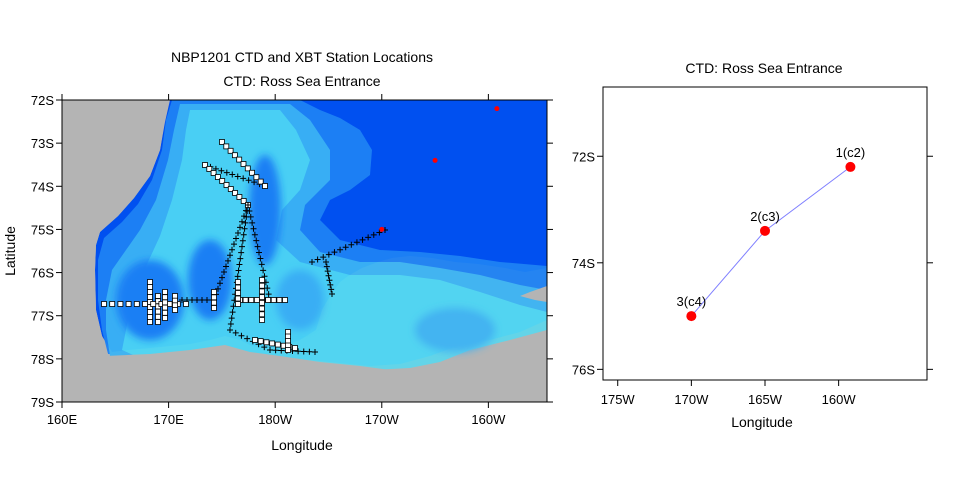 This screenshot has height=485, width=966. I want to click on zoom-x-tick-label: 175W, so click(618, 399).